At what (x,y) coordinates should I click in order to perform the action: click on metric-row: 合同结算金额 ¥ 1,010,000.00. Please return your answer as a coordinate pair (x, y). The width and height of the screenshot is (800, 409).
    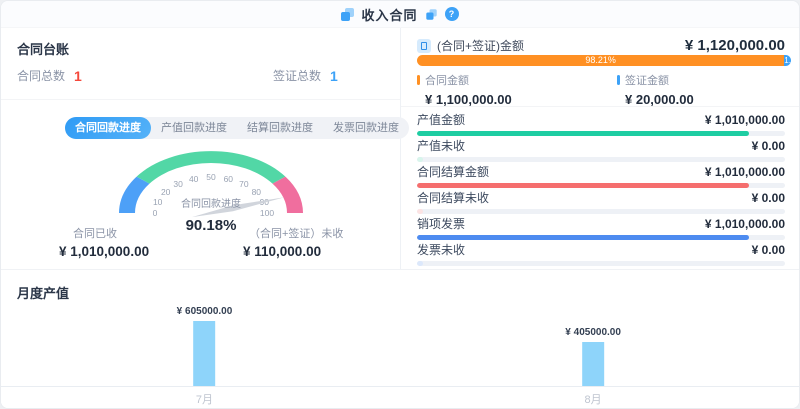
    Looking at the image, I should click on (600, 175).